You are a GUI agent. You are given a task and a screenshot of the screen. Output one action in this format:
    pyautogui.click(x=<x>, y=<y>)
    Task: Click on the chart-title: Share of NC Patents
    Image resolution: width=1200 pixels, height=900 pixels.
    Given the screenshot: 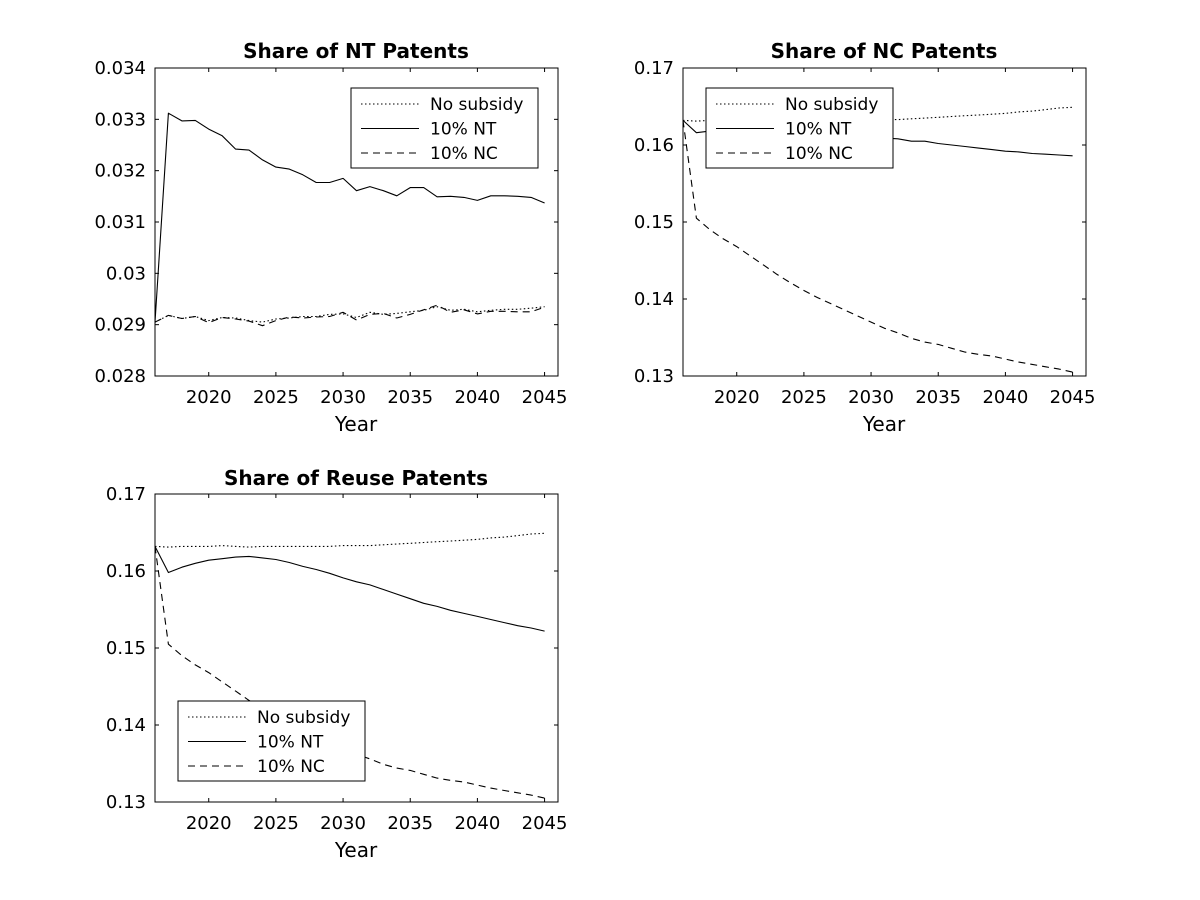 What is the action you would take?
    pyautogui.click(x=884, y=51)
    